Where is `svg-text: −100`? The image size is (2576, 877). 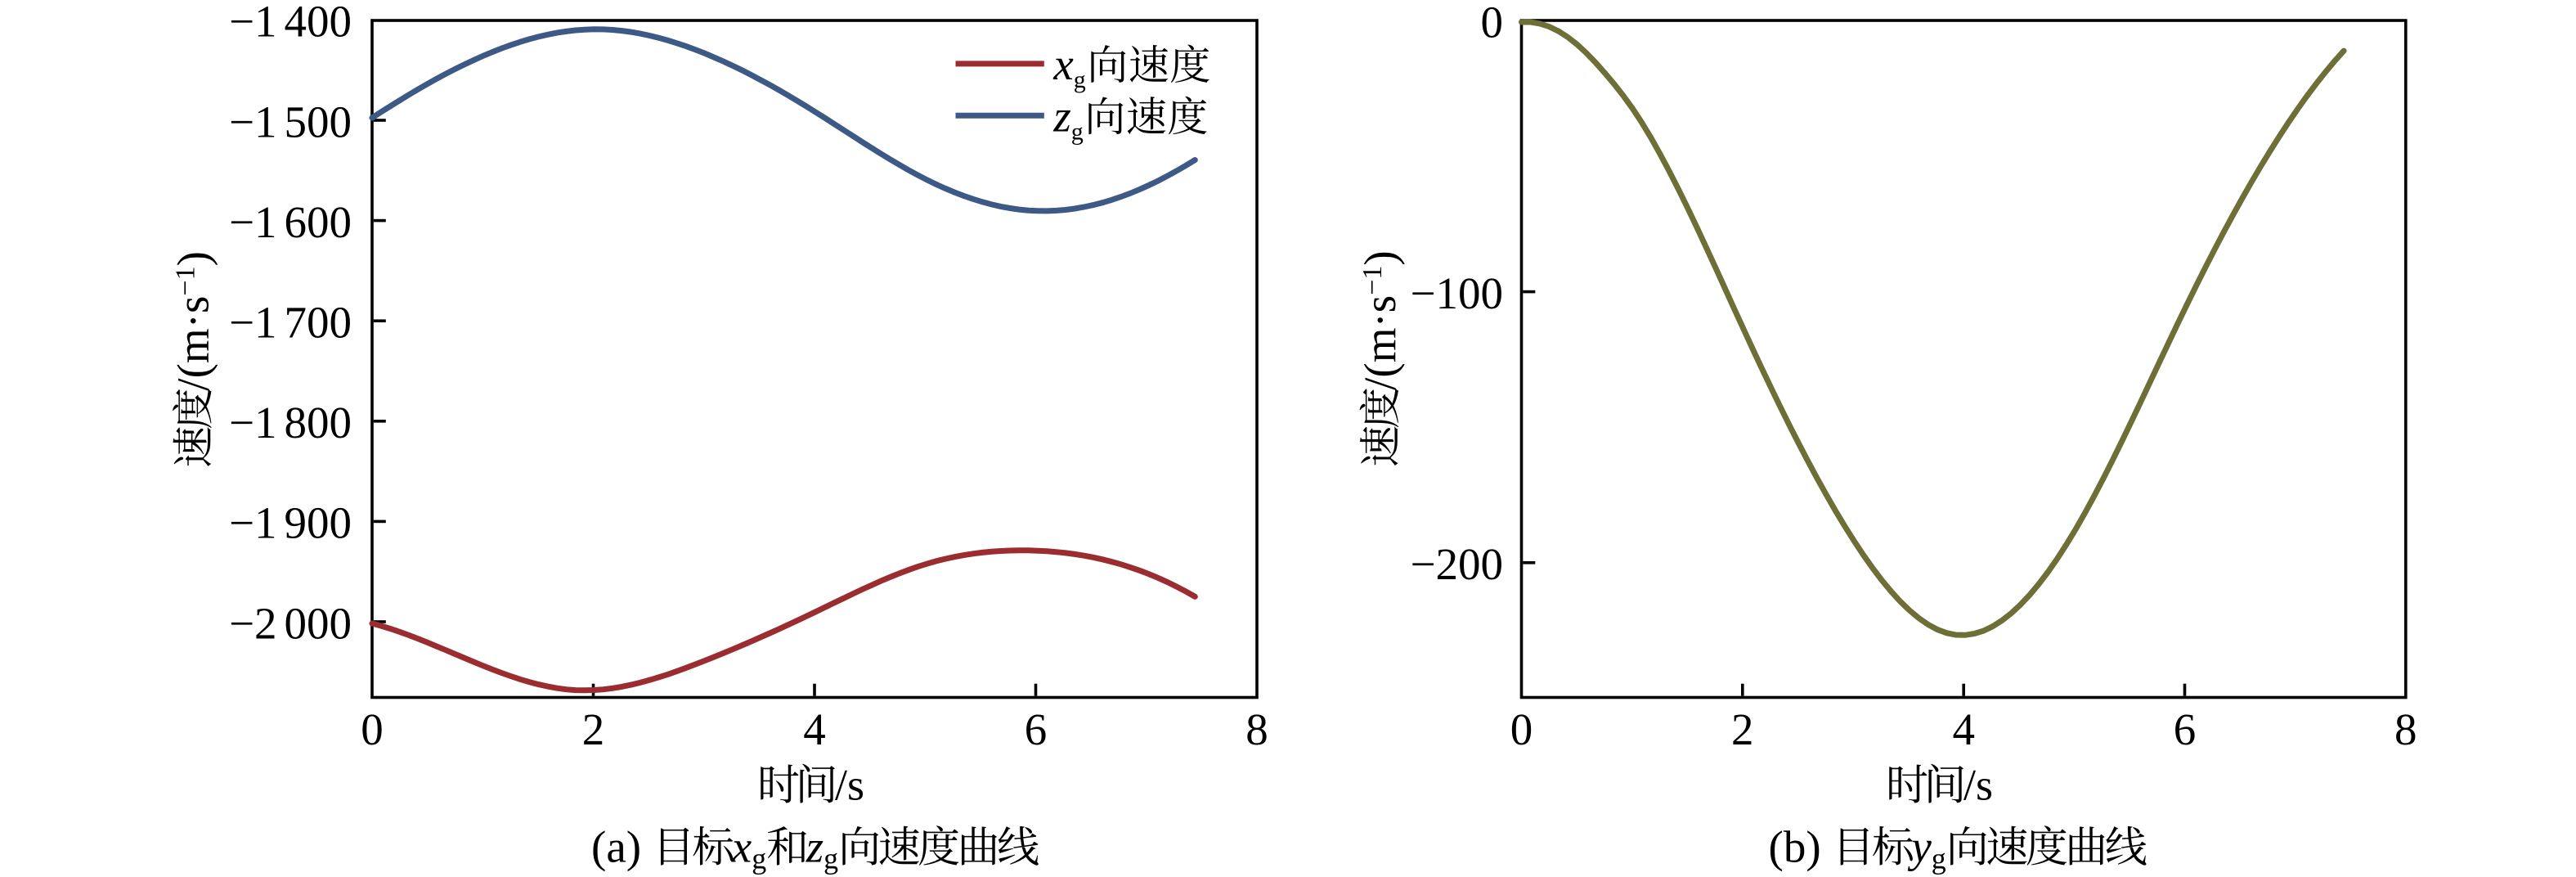
svg-text: −100 is located at coordinates (1457, 293).